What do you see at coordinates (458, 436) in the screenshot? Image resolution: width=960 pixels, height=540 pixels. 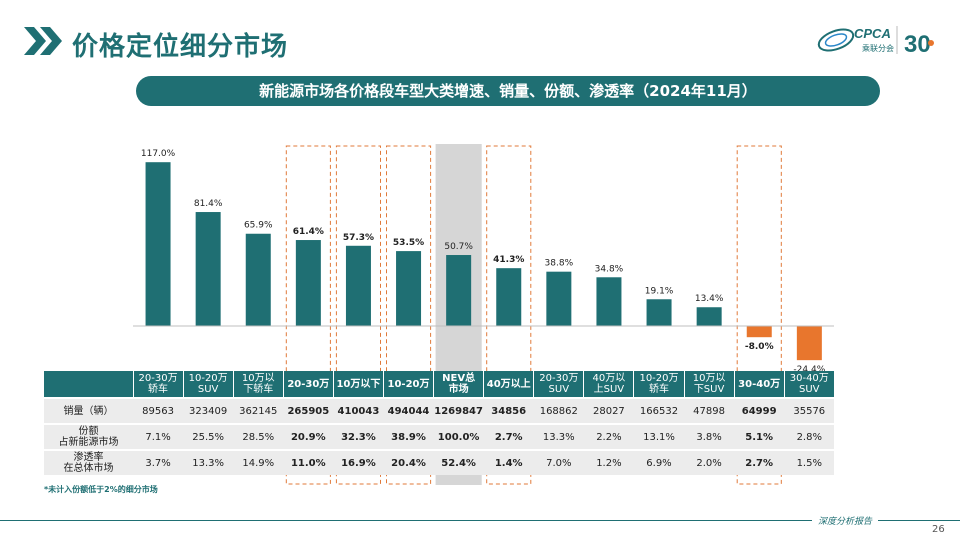 I see `table-cell: 100.0%` at bounding box center [458, 436].